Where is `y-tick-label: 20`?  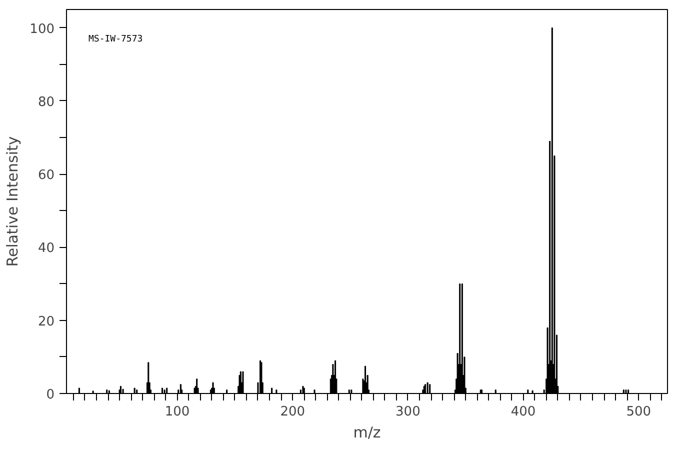 y-tick-label: 20 is located at coordinates (46, 322).